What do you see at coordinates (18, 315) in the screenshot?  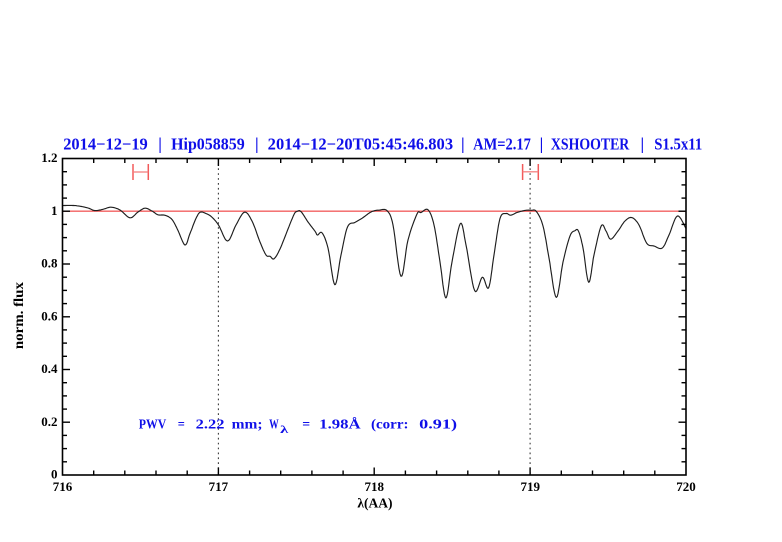 I see `svg-text: norm. flux` at bounding box center [18, 315].